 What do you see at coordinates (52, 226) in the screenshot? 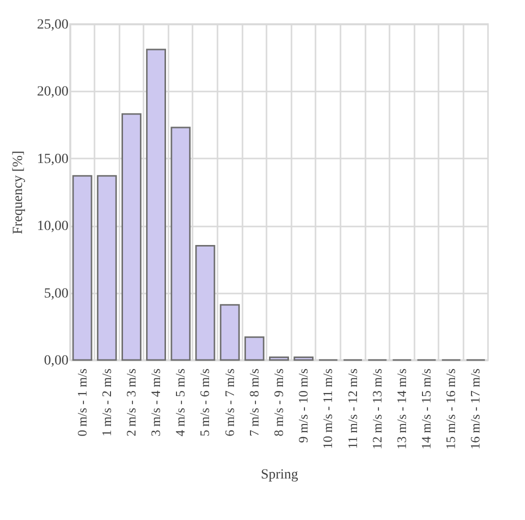
I see `y-tick-label: 10,00` at bounding box center [52, 226].